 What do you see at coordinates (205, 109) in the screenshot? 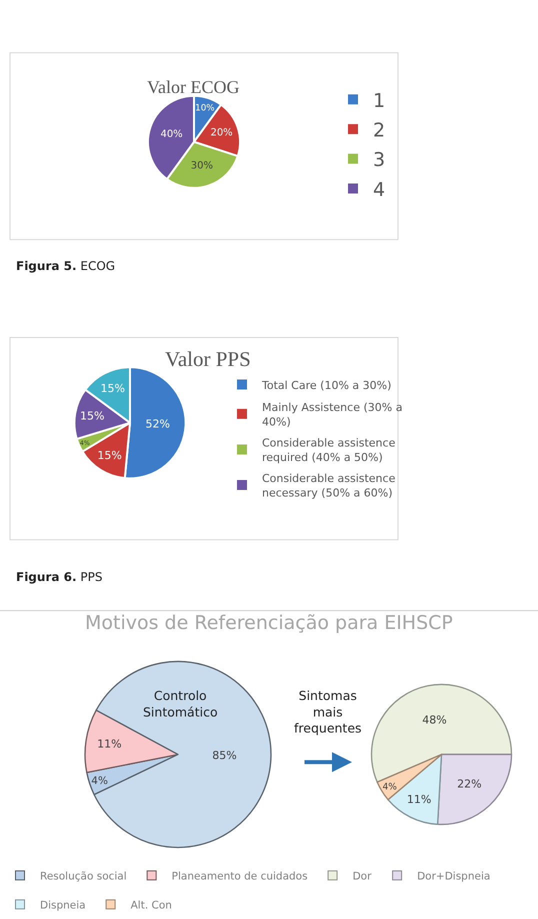
I see `data-label: 10%` at bounding box center [205, 109].